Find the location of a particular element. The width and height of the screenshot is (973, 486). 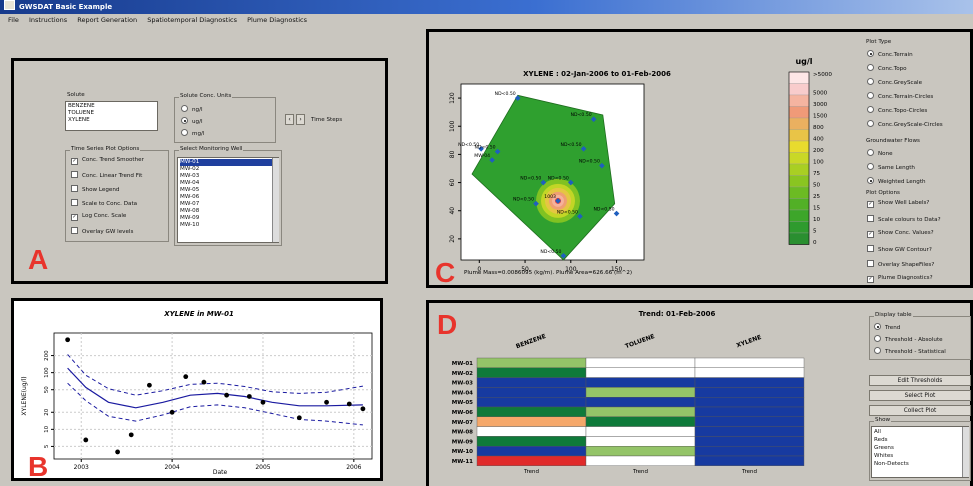

menu-plume-diagnostics: Plume Diagnostics is located at coordinates (277, 20).